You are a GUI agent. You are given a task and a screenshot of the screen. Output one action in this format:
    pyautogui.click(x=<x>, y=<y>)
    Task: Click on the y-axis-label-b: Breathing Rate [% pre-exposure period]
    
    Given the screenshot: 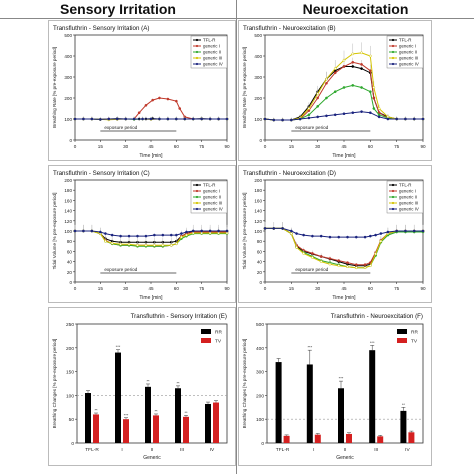 What is the action you would take?
    pyautogui.click(x=244, y=87)
    